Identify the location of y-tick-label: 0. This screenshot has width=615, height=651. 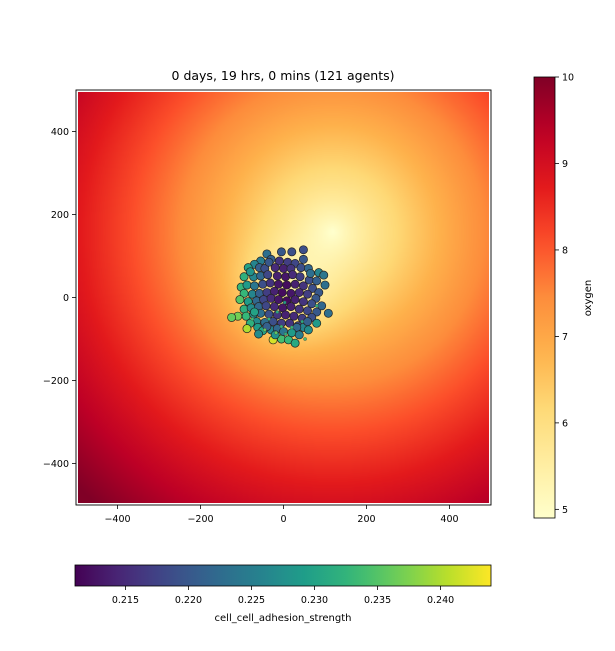
(66, 298).